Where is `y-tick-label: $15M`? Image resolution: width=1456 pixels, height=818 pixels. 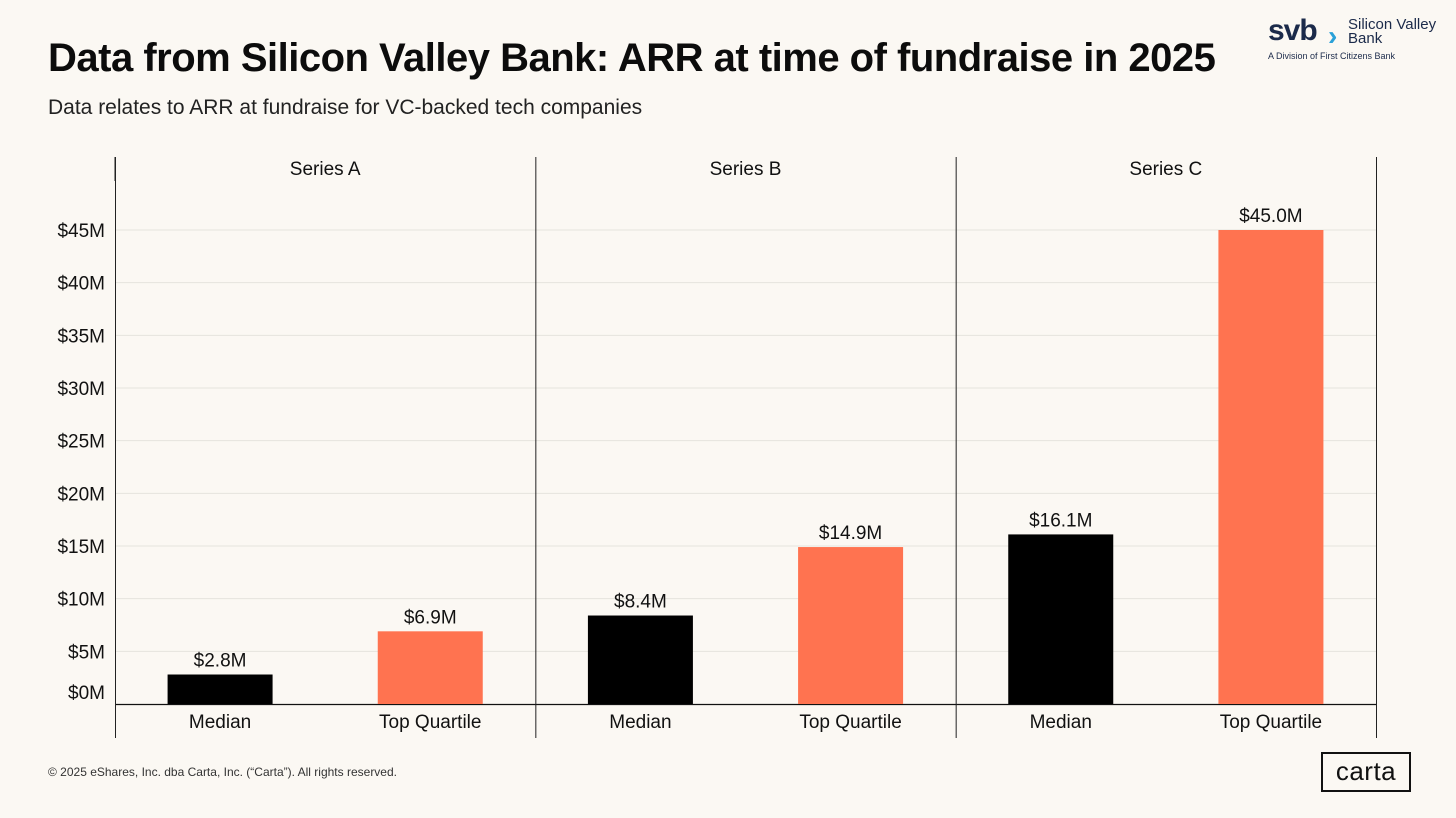 y-tick-label: $15M is located at coordinates (81, 547).